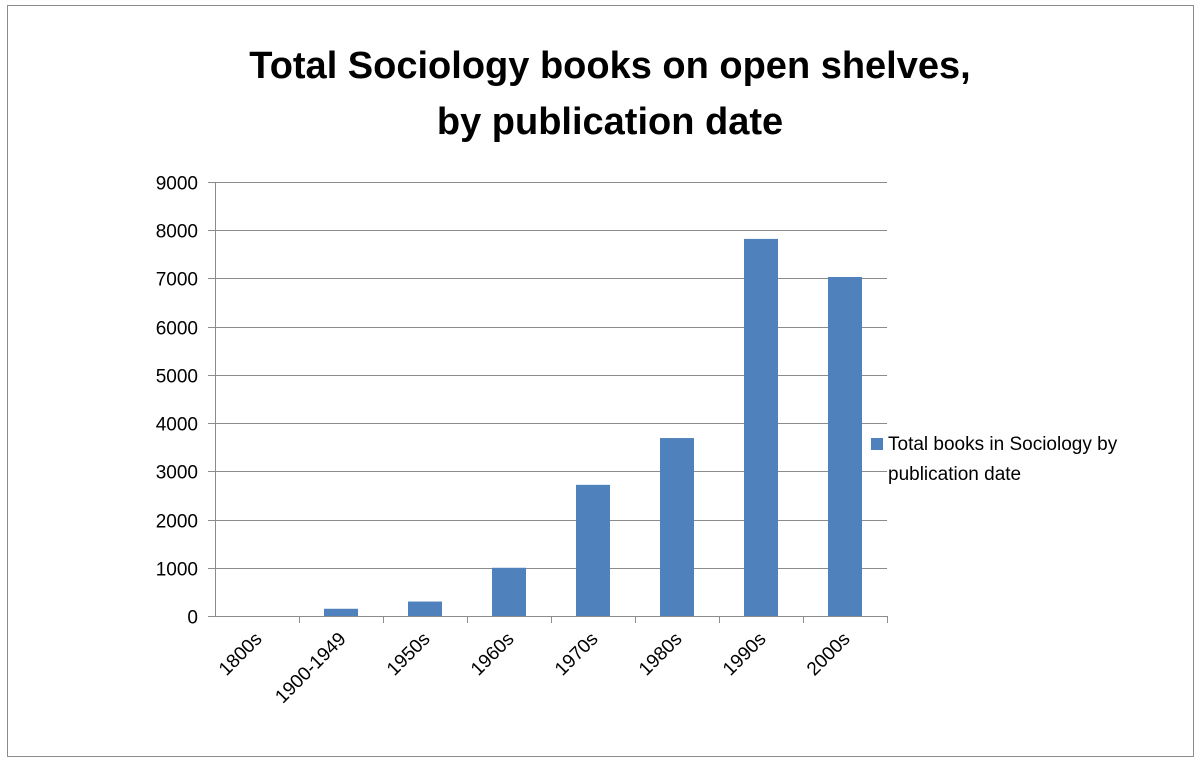 This screenshot has width=1203, height=762. What do you see at coordinates (310, 668) in the screenshot?
I see `x-tick-label: 1900-1949` at bounding box center [310, 668].